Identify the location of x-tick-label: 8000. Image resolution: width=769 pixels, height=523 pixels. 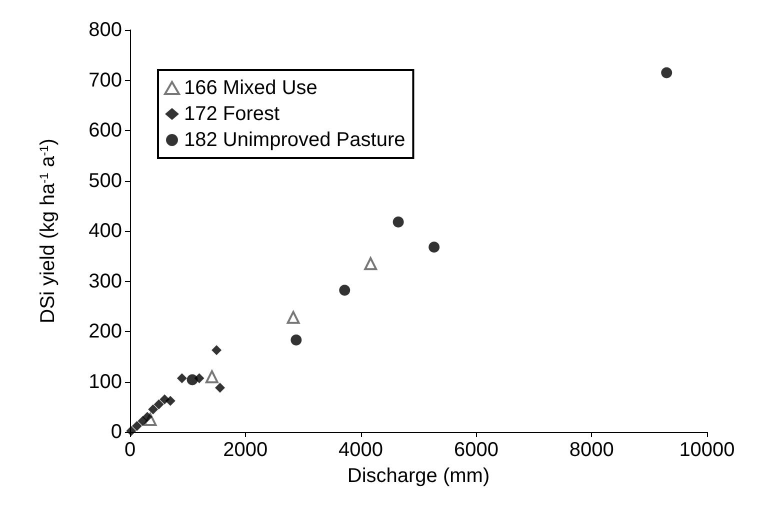
(591, 450).